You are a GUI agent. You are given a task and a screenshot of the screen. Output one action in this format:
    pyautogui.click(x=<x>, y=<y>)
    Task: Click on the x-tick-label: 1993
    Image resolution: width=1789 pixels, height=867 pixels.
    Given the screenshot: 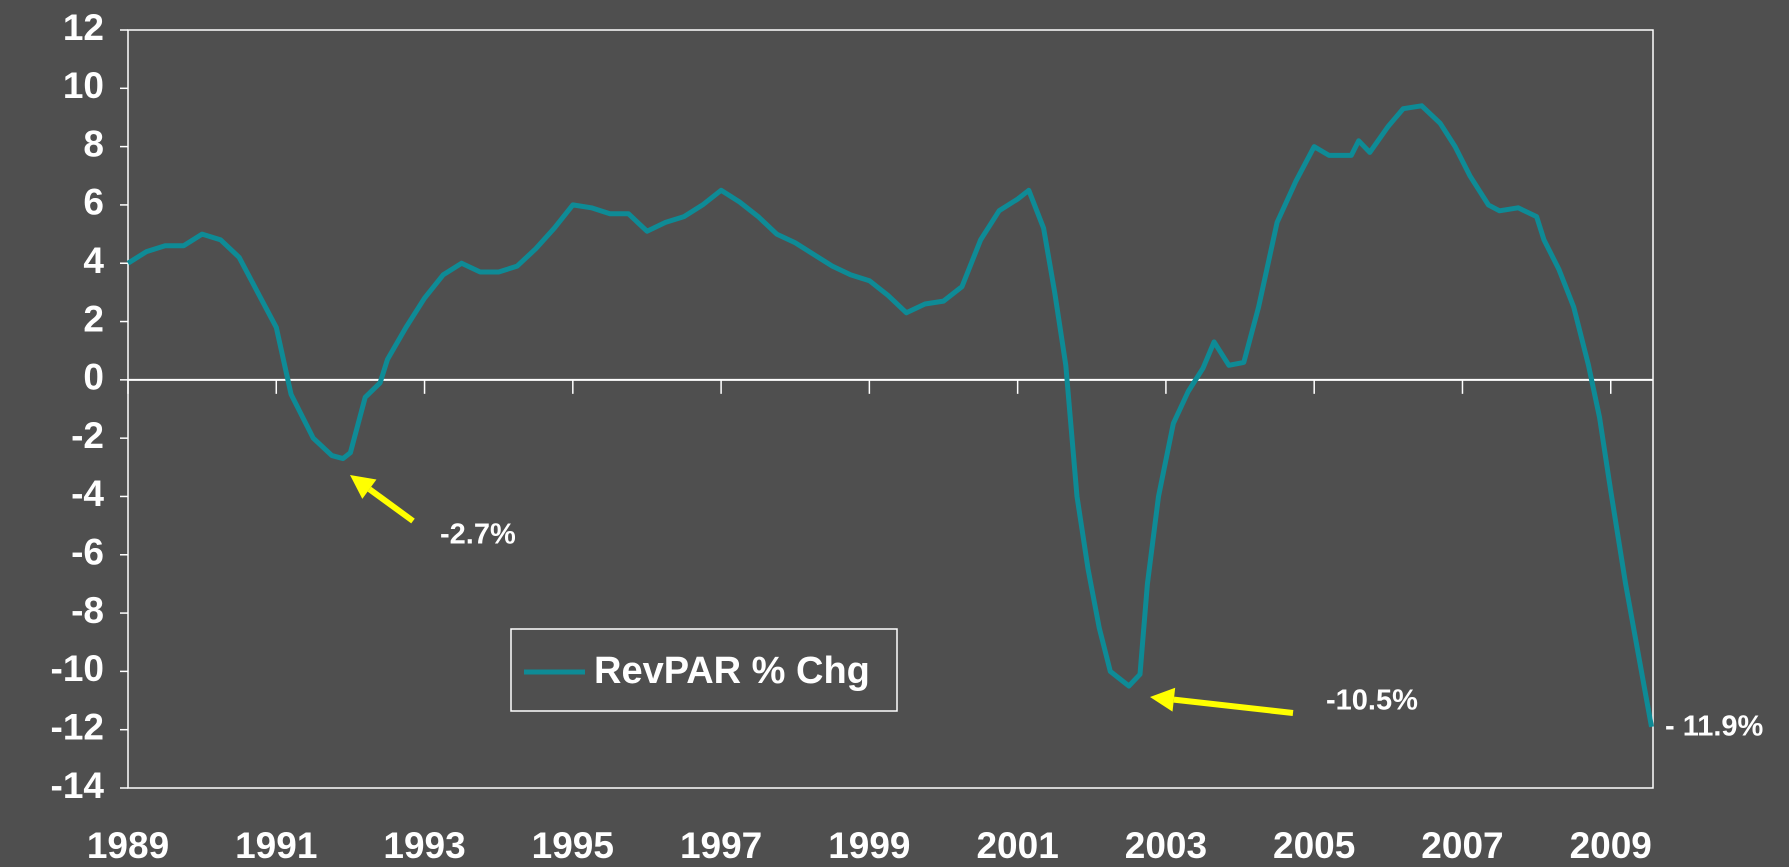 What is the action you would take?
    pyautogui.click(x=424, y=845)
    